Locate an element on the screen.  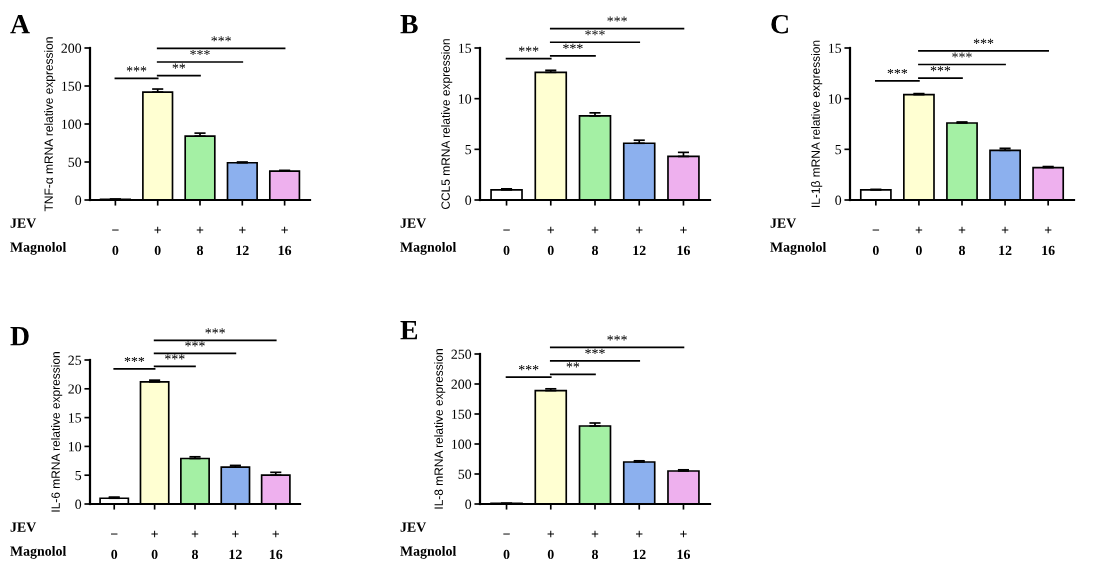
chart-title: C is located at coordinates (779, 24).